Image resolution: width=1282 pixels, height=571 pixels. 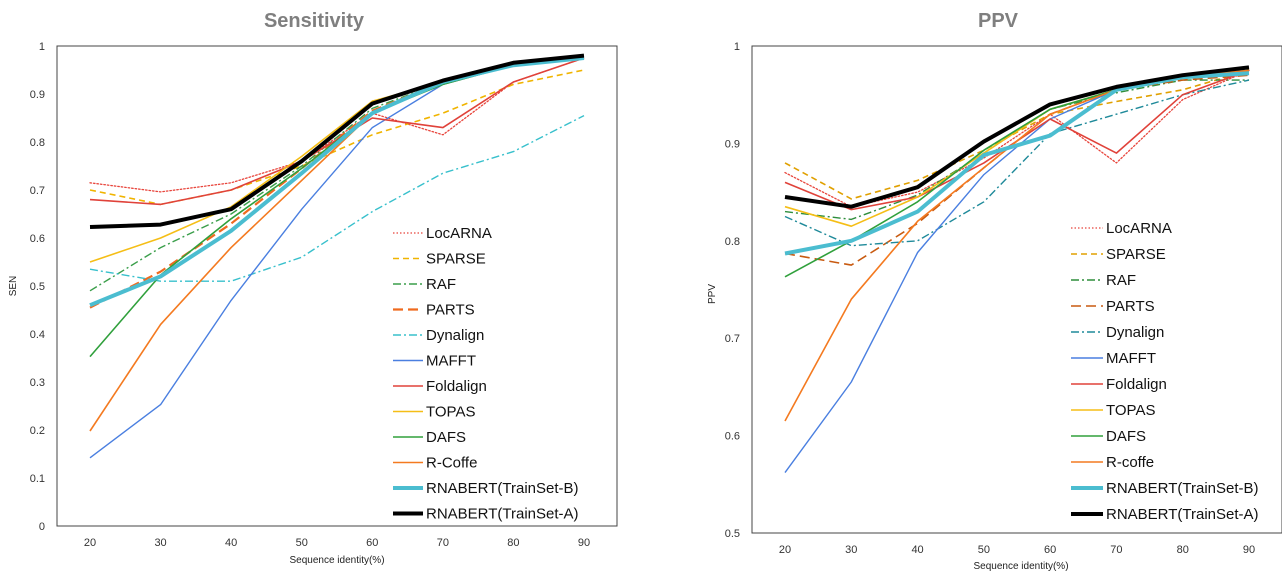 What do you see at coordinates (314, 21) in the screenshot?
I see `chart-title: Sensitivity` at bounding box center [314, 21].